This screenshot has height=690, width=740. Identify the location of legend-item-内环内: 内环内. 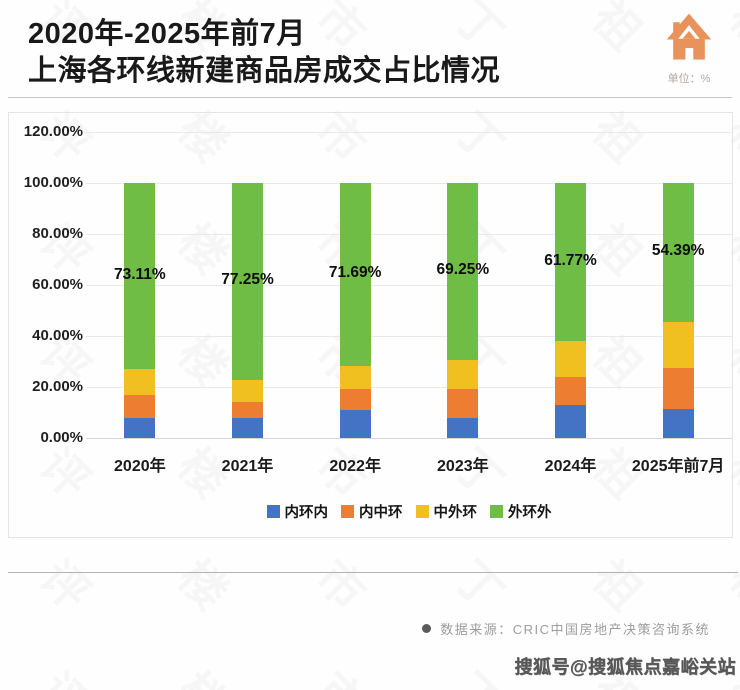
(297, 511).